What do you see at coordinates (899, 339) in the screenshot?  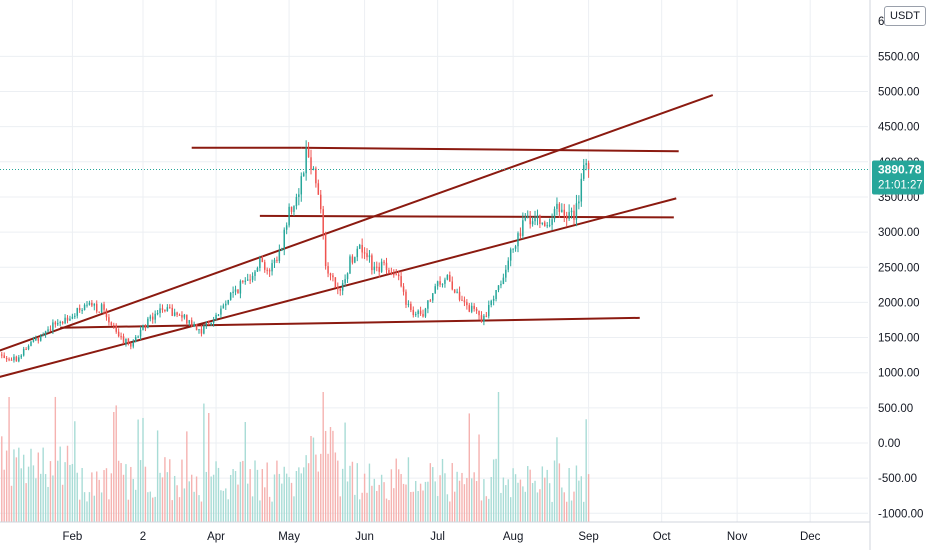 I see `y-tick-label: 1500.00` at bounding box center [899, 339].